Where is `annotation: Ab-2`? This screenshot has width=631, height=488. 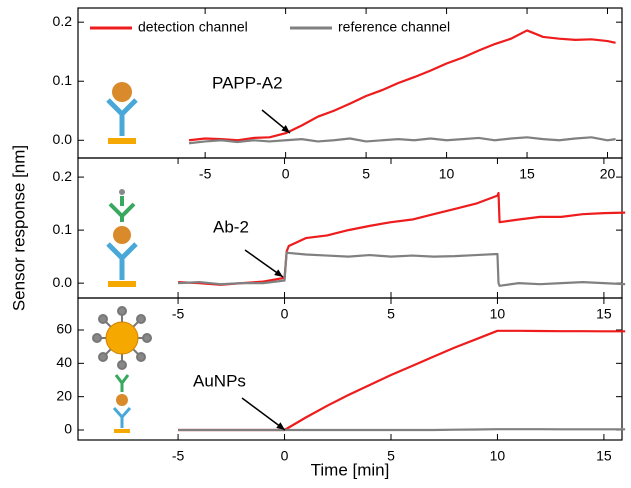 annotation: Ab-2 is located at coordinates (231, 226).